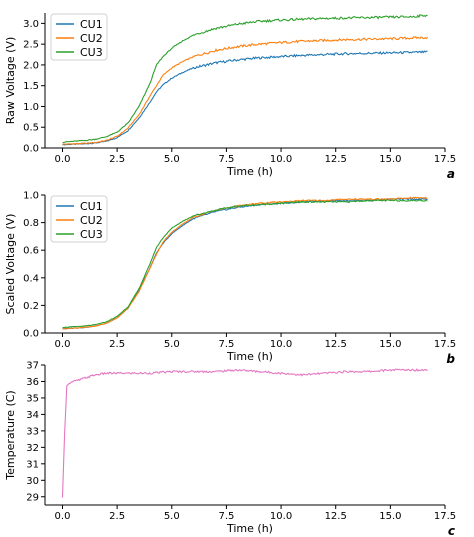  What do you see at coordinates (32, 382) in the screenshot?
I see `y-tick-label: 36` at bounding box center [32, 382].